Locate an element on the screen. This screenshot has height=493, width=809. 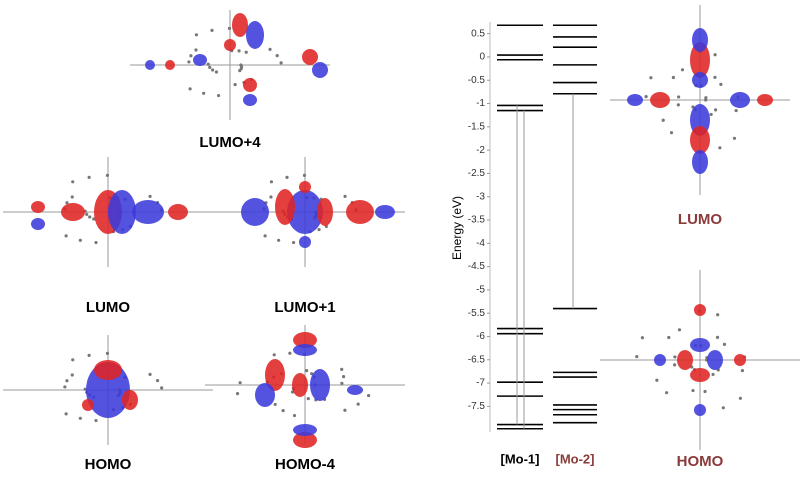
y-tick-label: 0 is located at coordinates (482, 57).